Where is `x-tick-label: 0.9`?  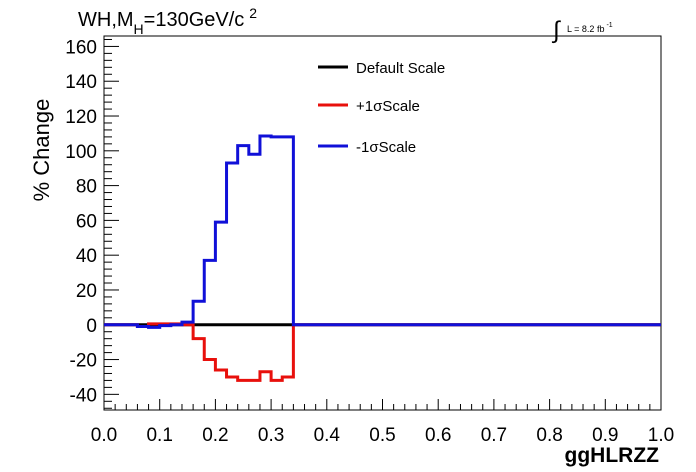 x-tick-label: 0.9 is located at coordinates (605, 435).